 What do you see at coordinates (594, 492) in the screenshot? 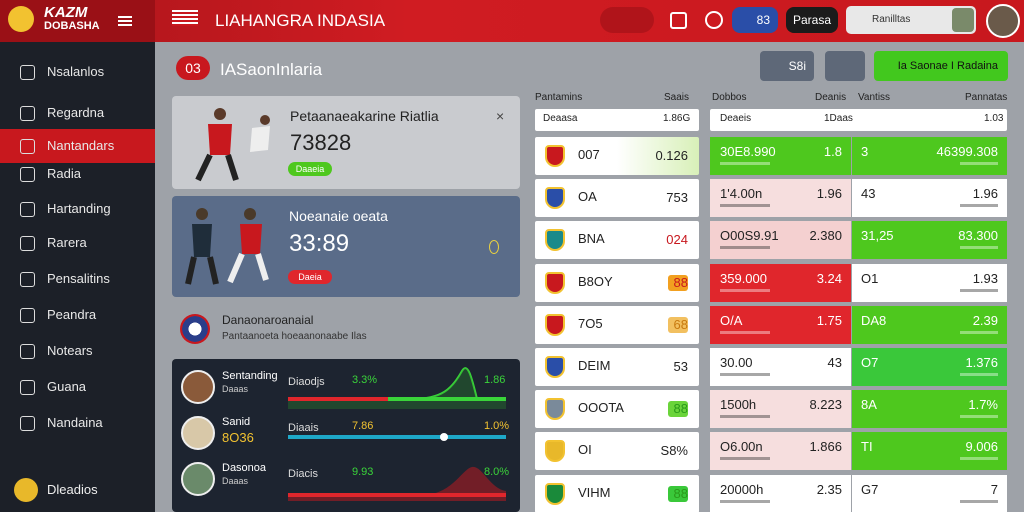
I see `team-code: VIHM` at bounding box center [594, 492].